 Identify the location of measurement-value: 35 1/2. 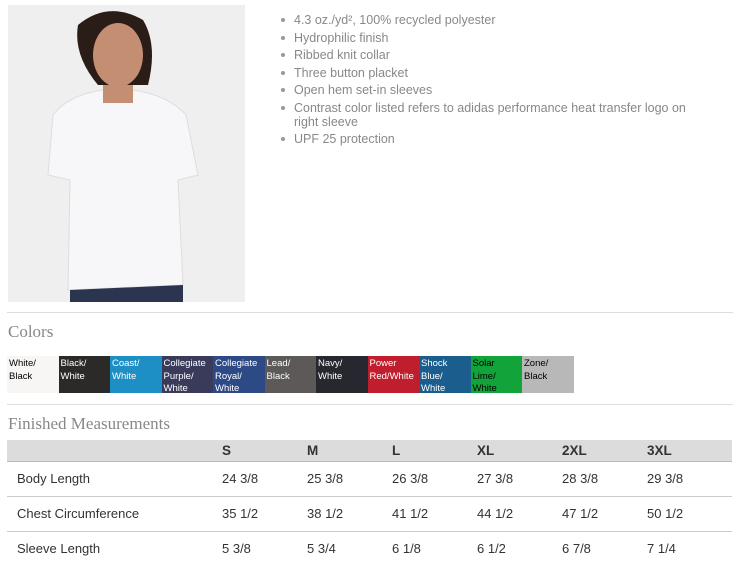
(264, 514).